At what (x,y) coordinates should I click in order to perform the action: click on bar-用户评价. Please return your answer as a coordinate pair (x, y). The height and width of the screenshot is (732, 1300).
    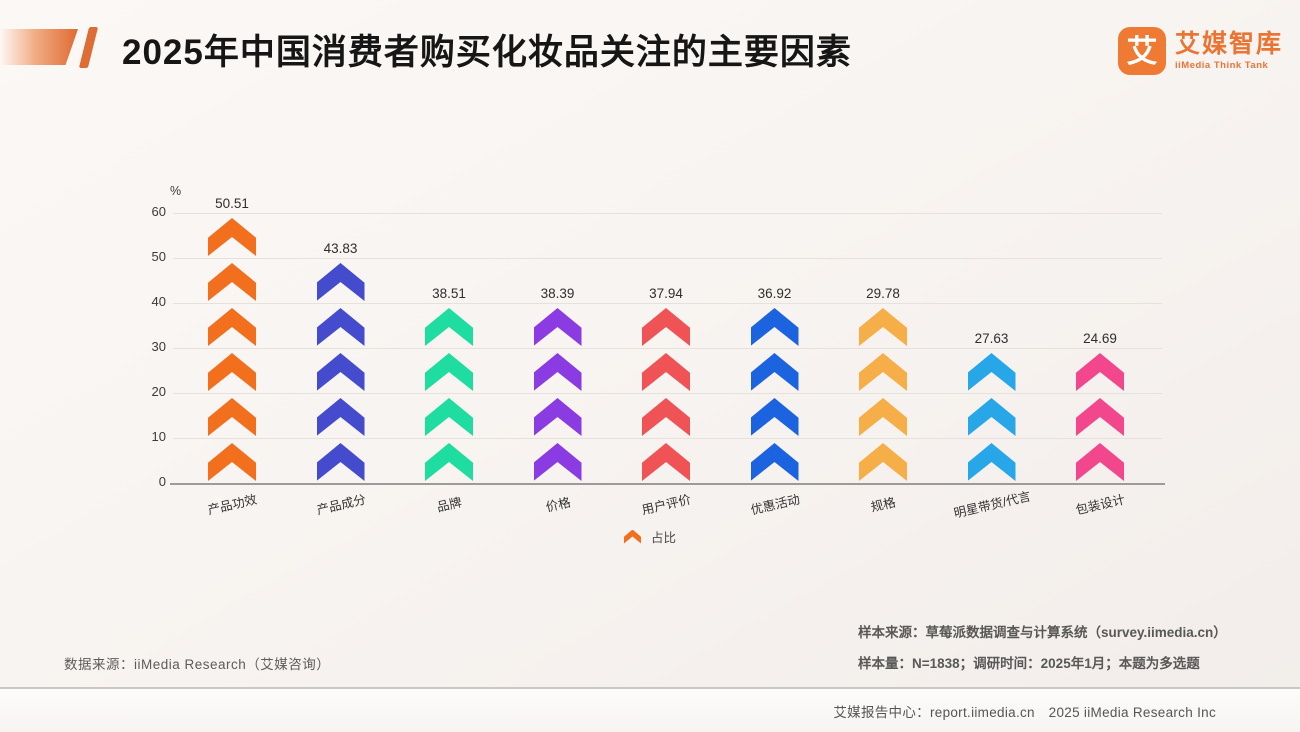
    Looking at the image, I should click on (666, 394).